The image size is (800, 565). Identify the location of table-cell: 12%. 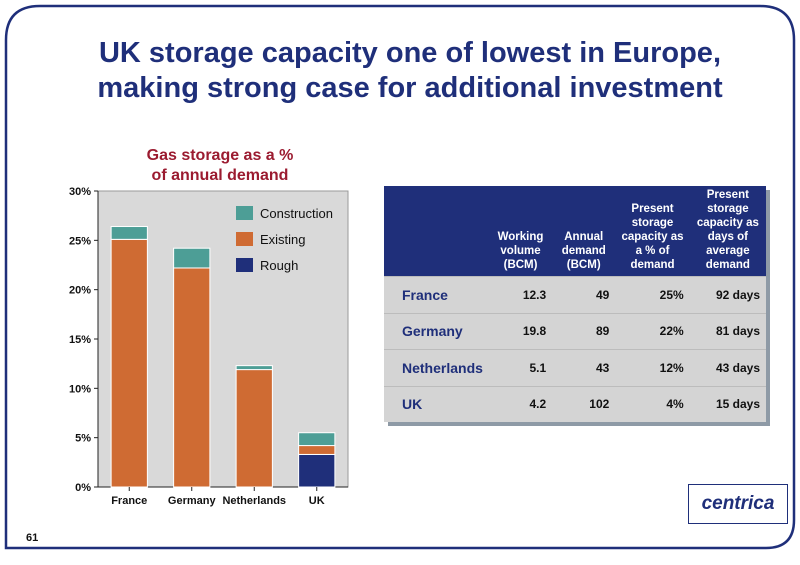
(652, 367).